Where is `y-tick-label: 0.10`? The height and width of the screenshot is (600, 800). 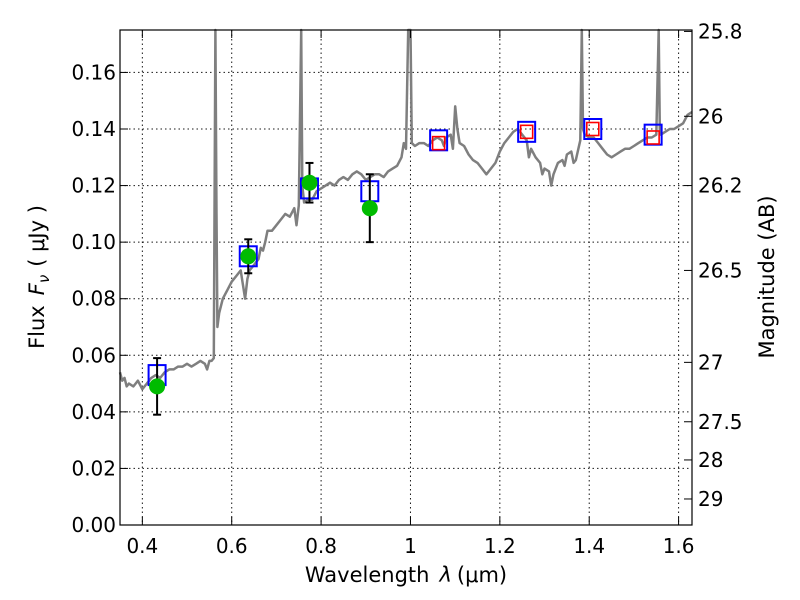
y-tick-label: 0.10 is located at coordinates (93, 242).